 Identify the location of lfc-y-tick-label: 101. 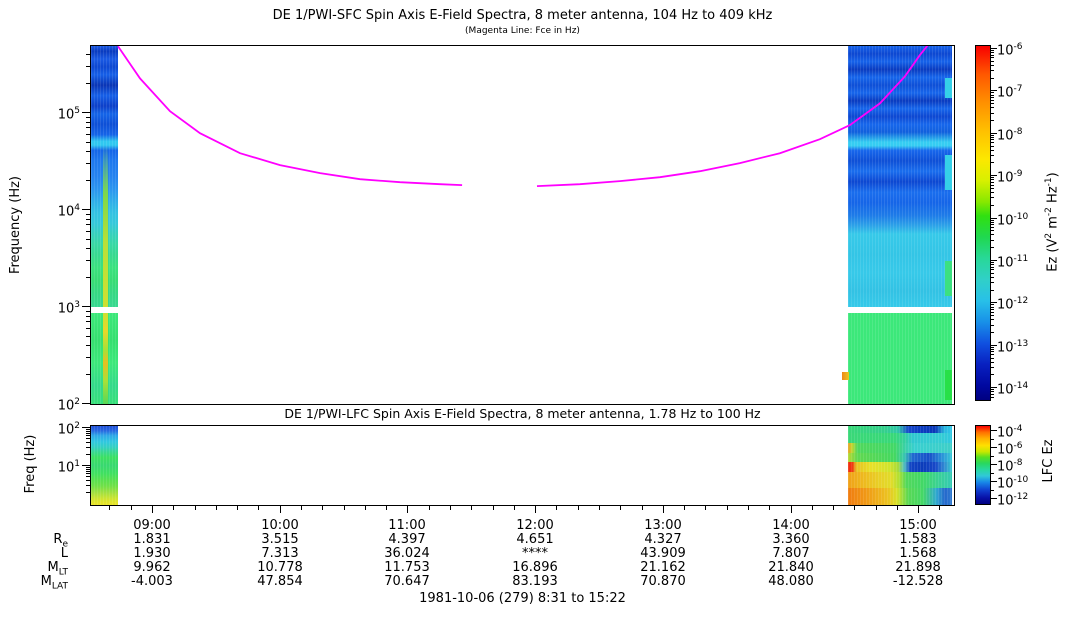
(68, 467).